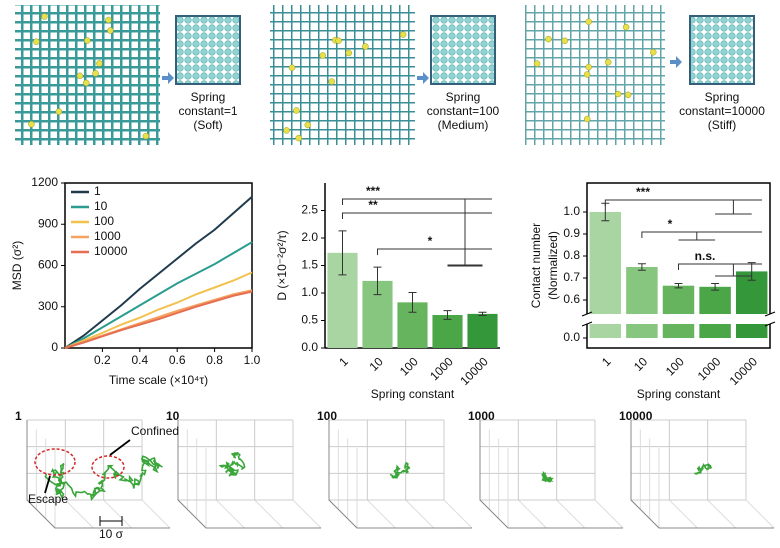  I want to click on y-tick-label: 1200, so click(44, 182).